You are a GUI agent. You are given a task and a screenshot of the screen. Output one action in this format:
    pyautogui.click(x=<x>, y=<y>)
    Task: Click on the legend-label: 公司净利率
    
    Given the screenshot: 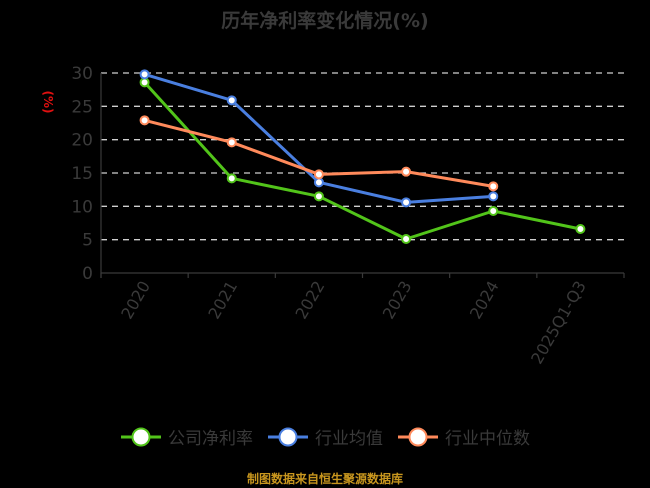 What is the action you would take?
    pyautogui.click(x=210, y=439)
    